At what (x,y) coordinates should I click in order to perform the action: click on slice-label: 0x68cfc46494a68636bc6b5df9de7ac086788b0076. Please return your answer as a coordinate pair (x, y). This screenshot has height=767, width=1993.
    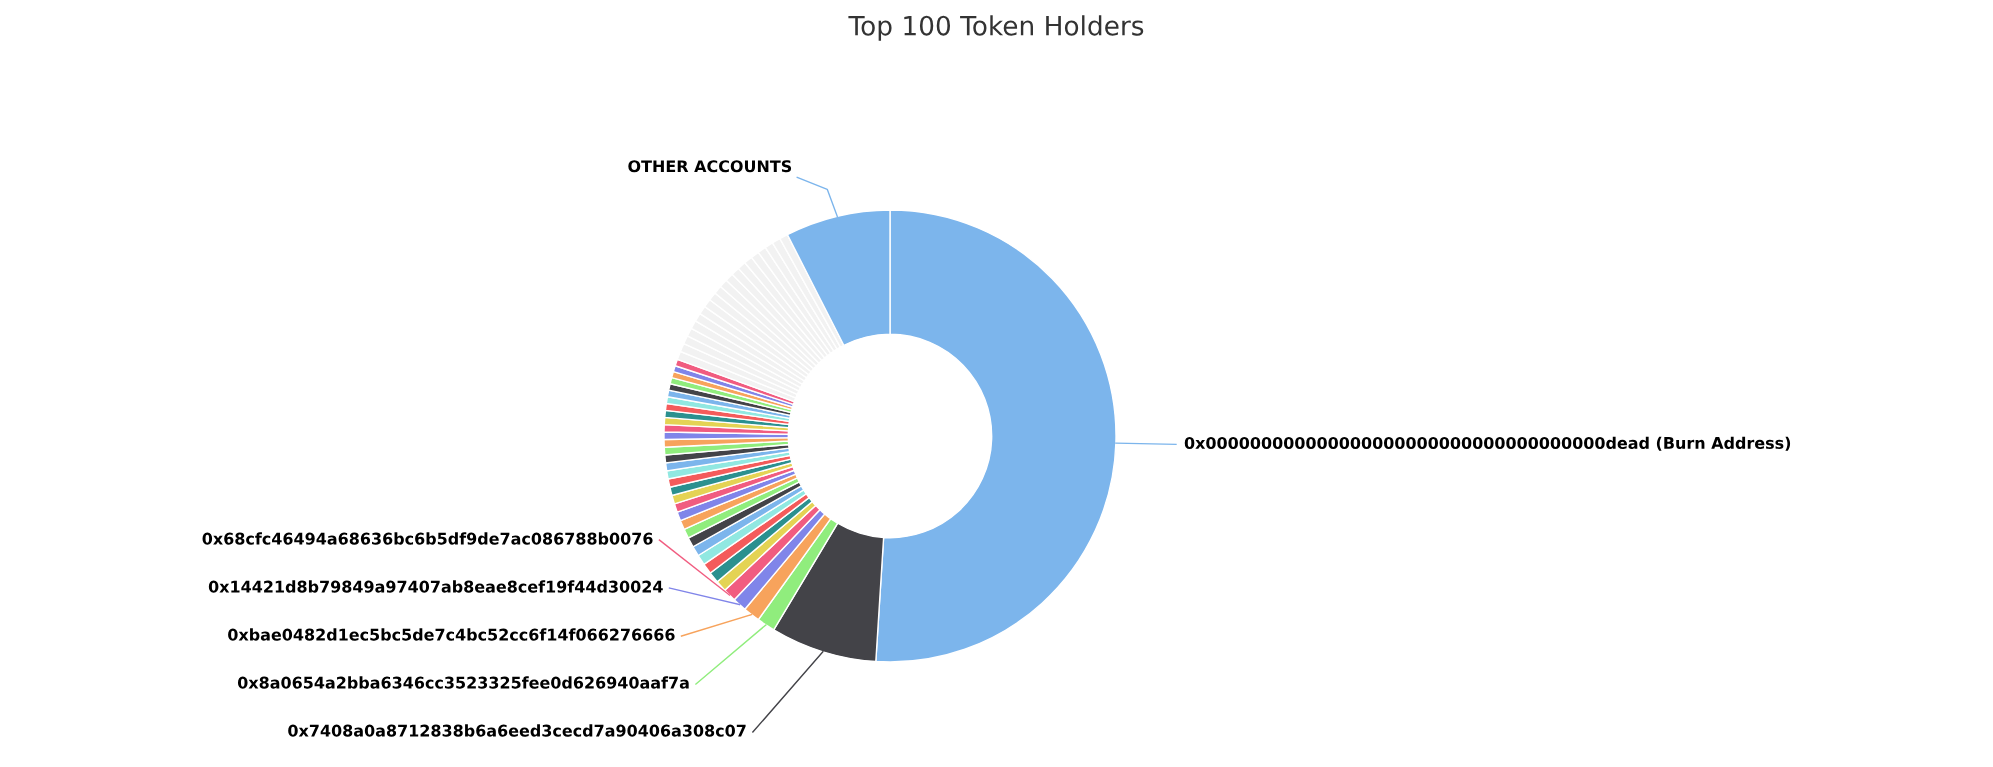
    Looking at the image, I should click on (427, 538).